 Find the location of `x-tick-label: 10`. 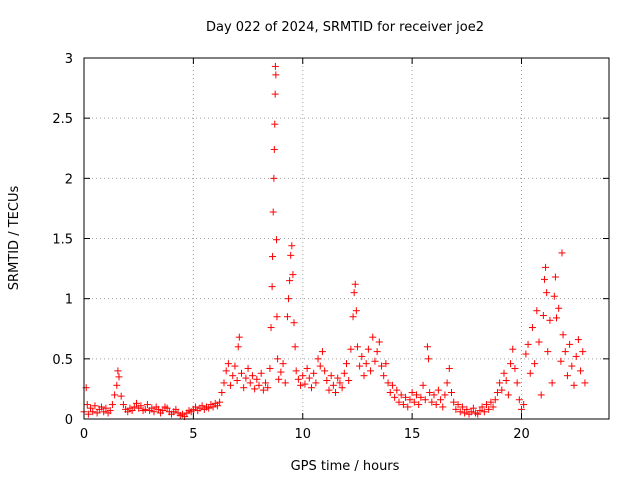

x-tick-label: 10 is located at coordinates (302, 434).